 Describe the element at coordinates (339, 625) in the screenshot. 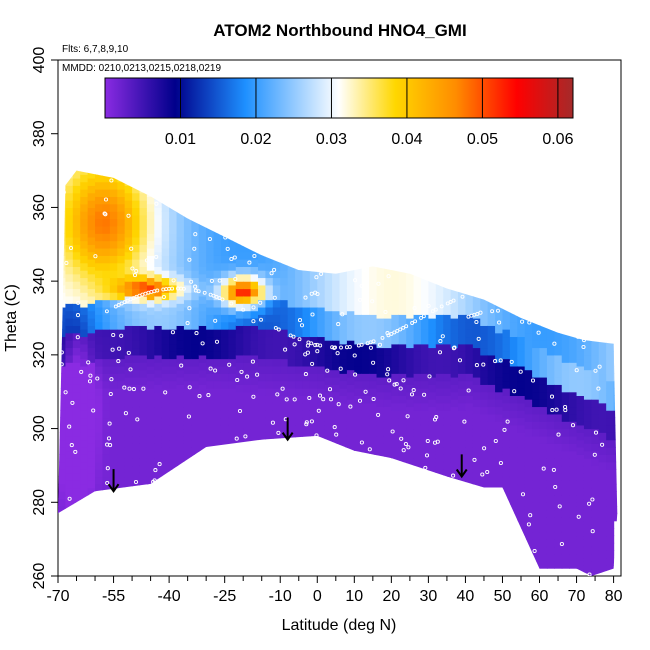

I see `x-axis-title: Latitude (deg N)` at that location.